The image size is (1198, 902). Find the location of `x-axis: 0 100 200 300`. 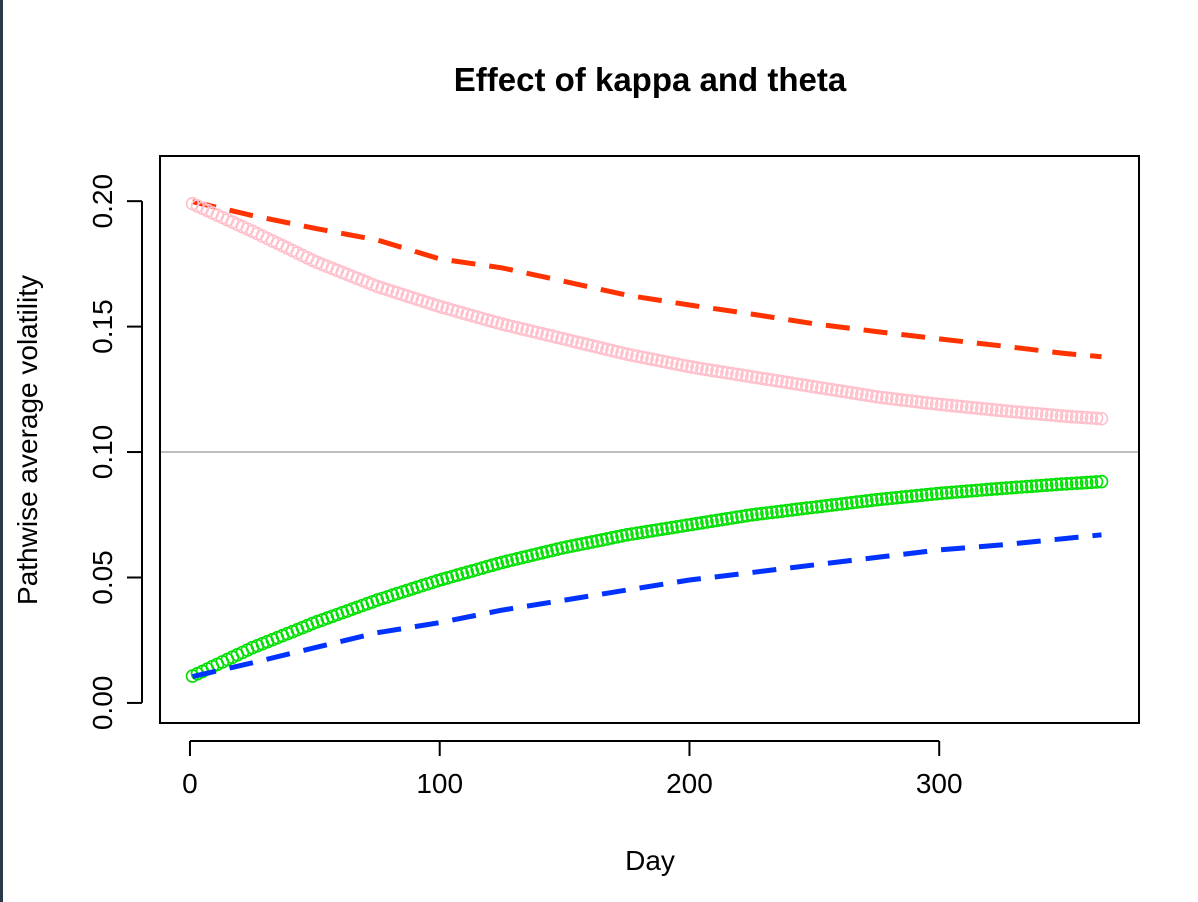

x-axis: 0 100 200 300 is located at coordinates (572, 769).